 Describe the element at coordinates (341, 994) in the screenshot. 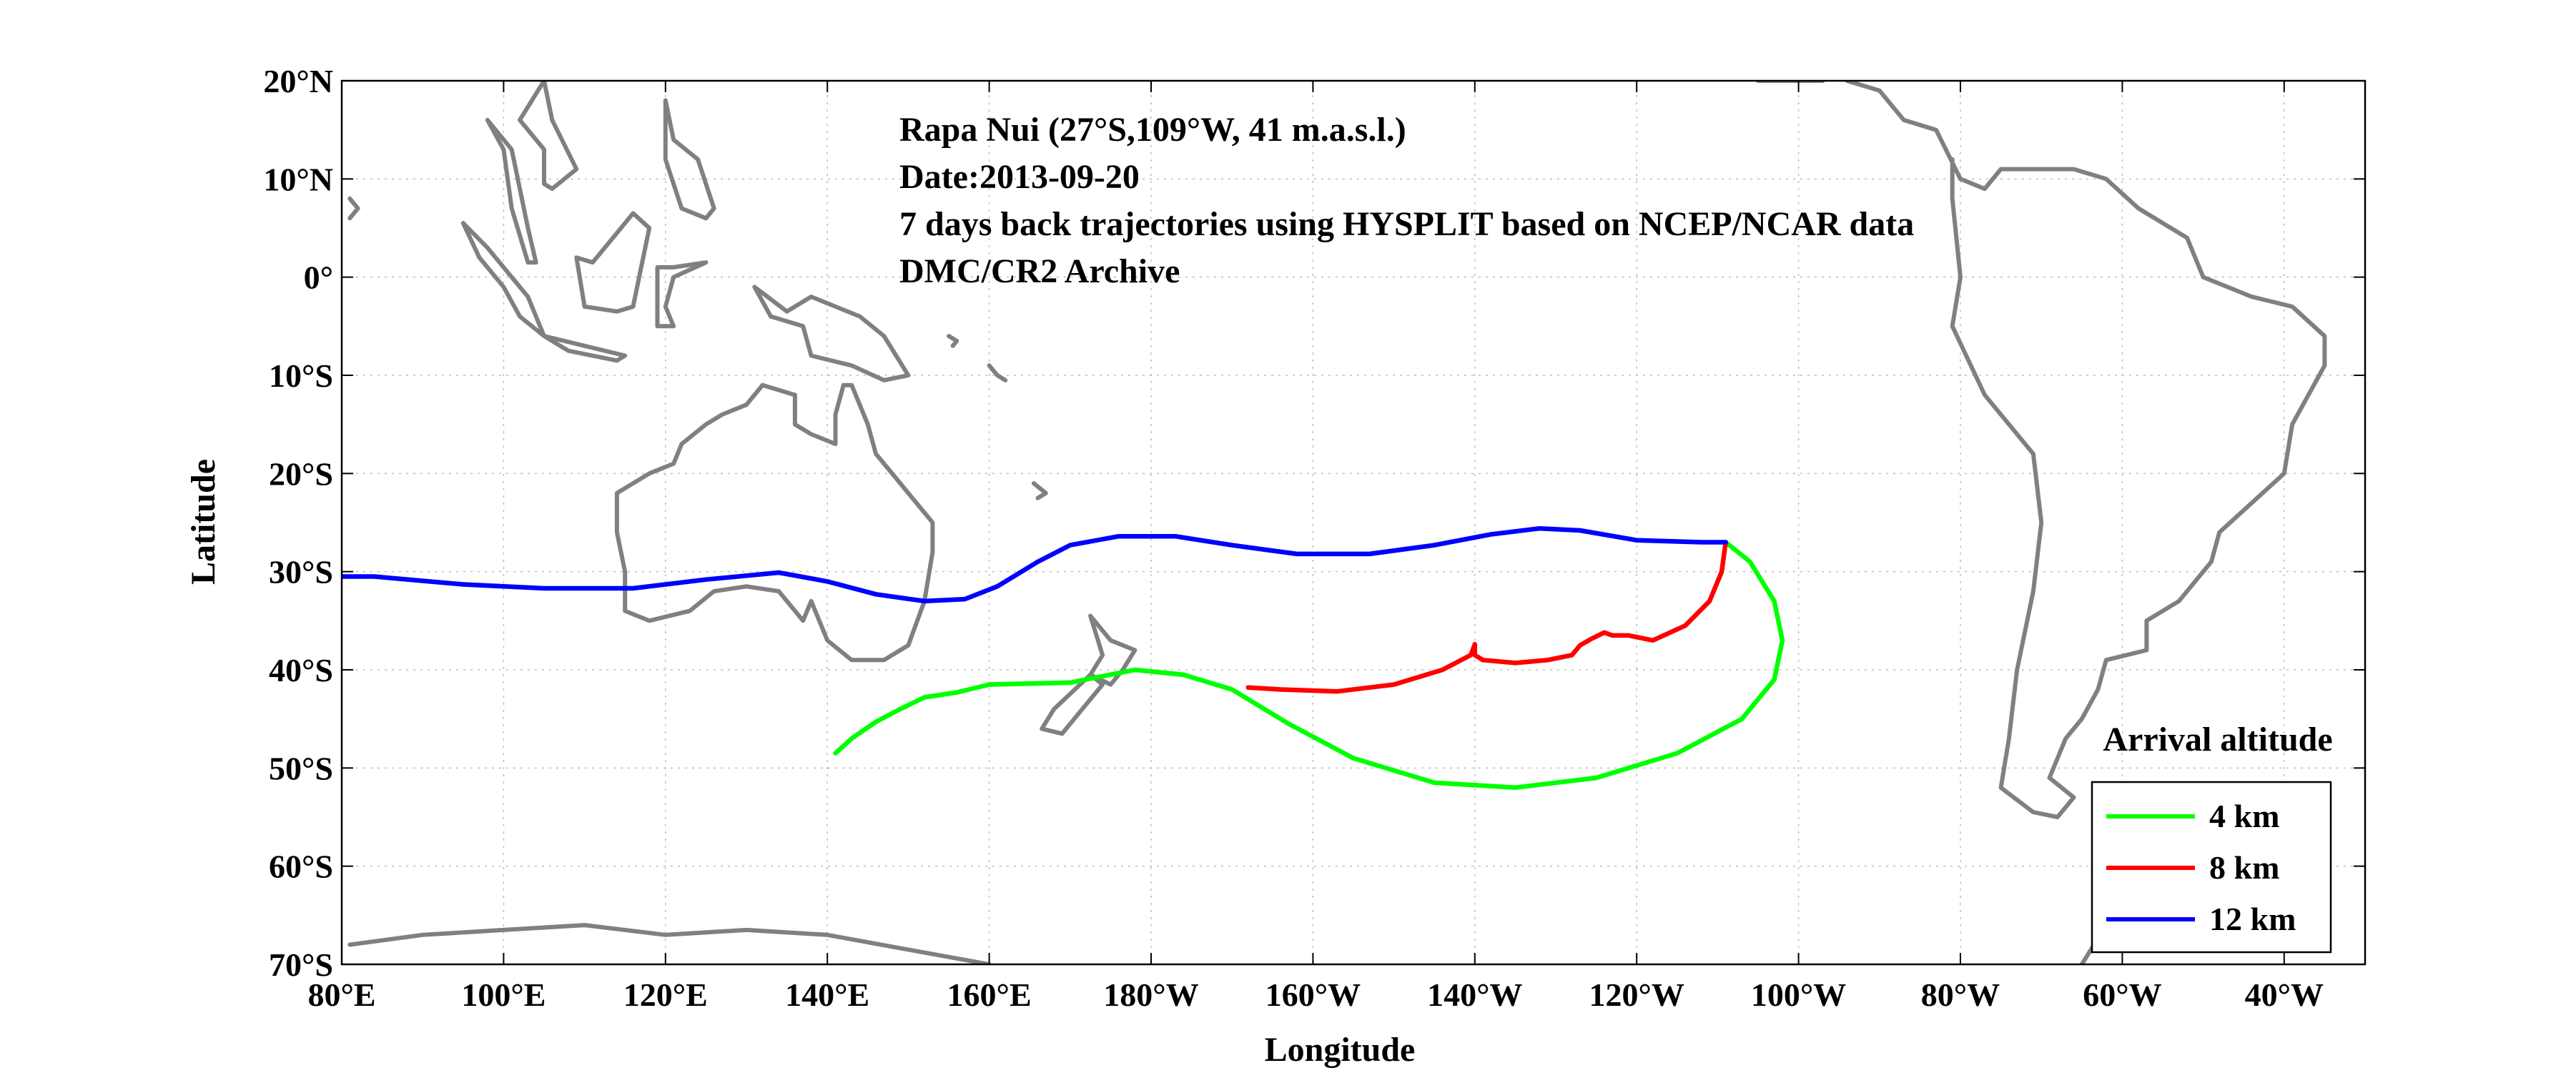

I see `x-tick-label-0: 80°E` at that location.